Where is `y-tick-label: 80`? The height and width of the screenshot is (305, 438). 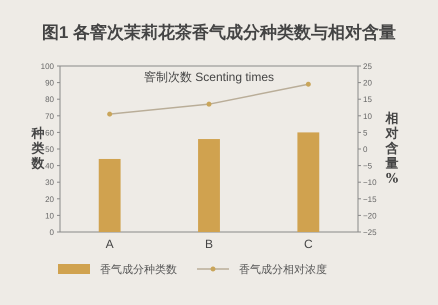 y-tick-label: 80 is located at coordinates (50, 99).